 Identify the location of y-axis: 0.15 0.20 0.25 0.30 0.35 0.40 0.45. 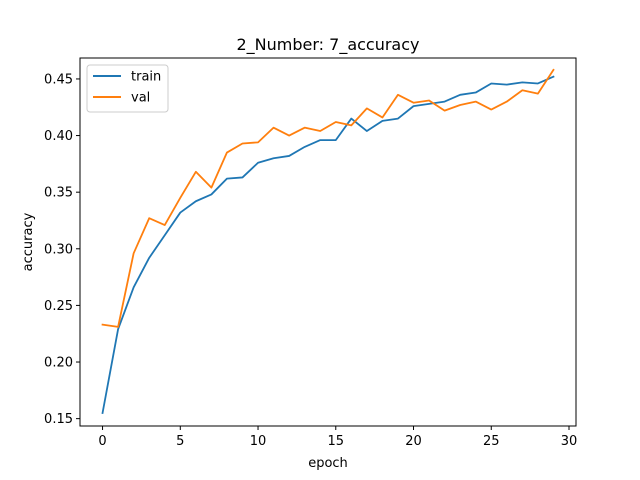
(62, 249).